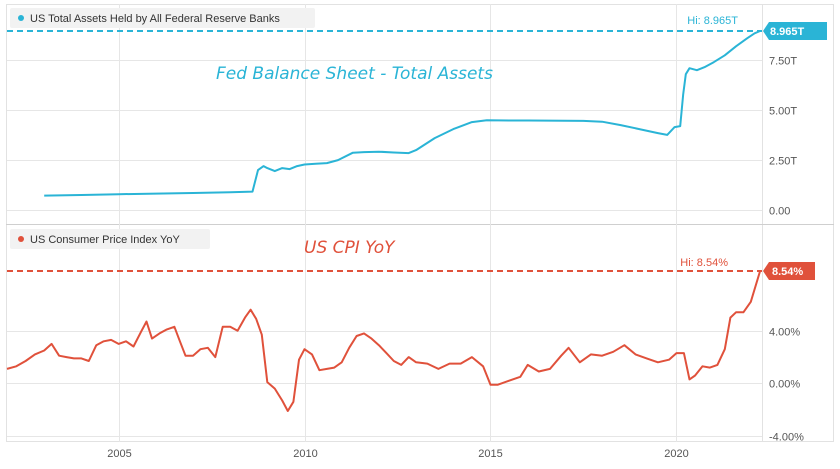 This screenshot has width=840, height=469. What do you see at coordinates (786, 438) in the screenshot?
I see `cpi-y-tick-label: -4.00%` at bounding box center [786, 438].